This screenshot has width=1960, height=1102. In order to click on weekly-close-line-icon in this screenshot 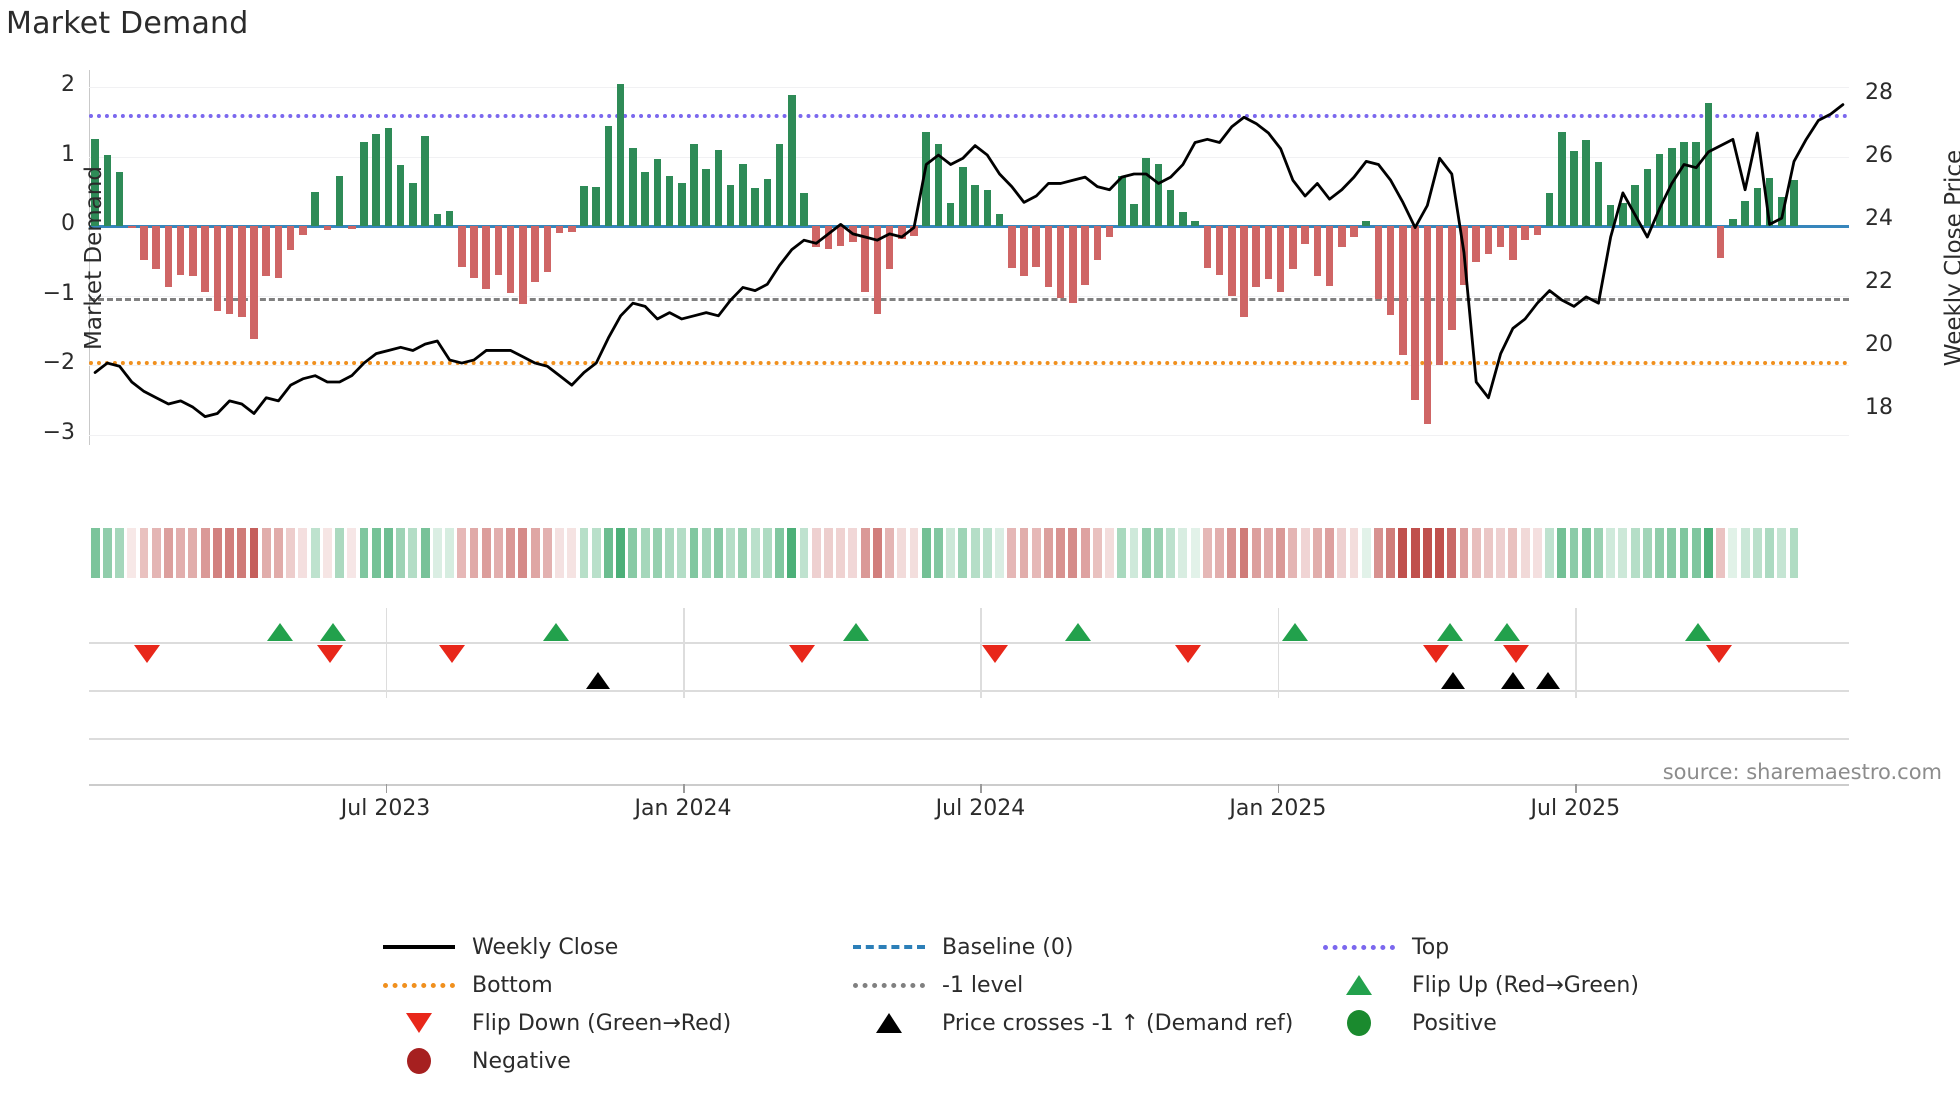, I will do `click(419, 947)`.